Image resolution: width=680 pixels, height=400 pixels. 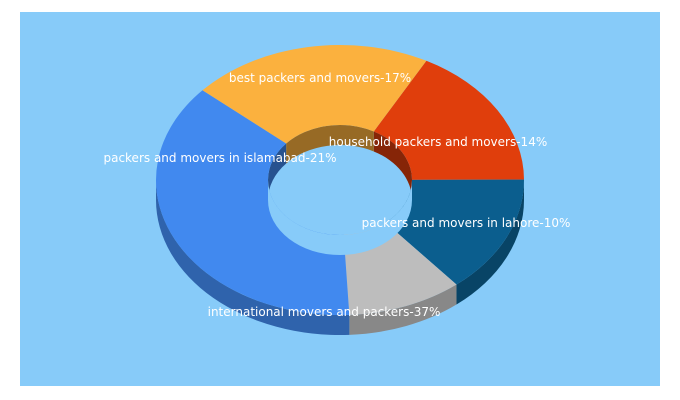 I want to click on slice-packers-and-movers-in-islamabad, so click(x=314, y=94).